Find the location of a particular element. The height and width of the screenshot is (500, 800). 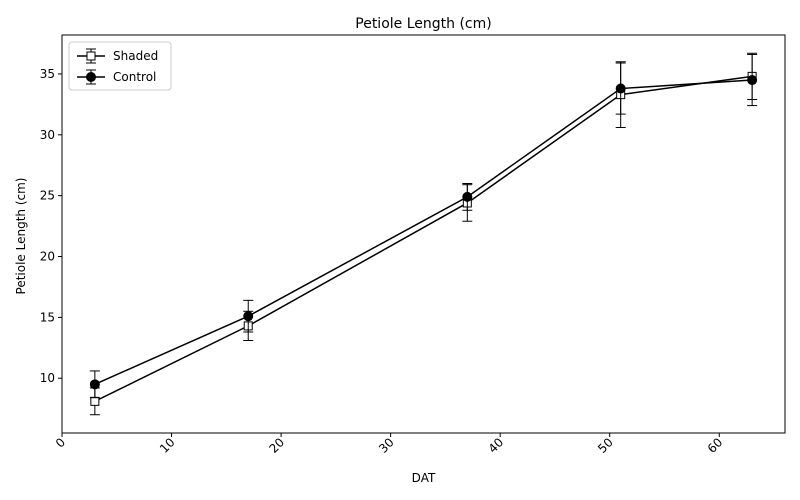

y-tick-label: 10 is located at coordinates (47, 378).